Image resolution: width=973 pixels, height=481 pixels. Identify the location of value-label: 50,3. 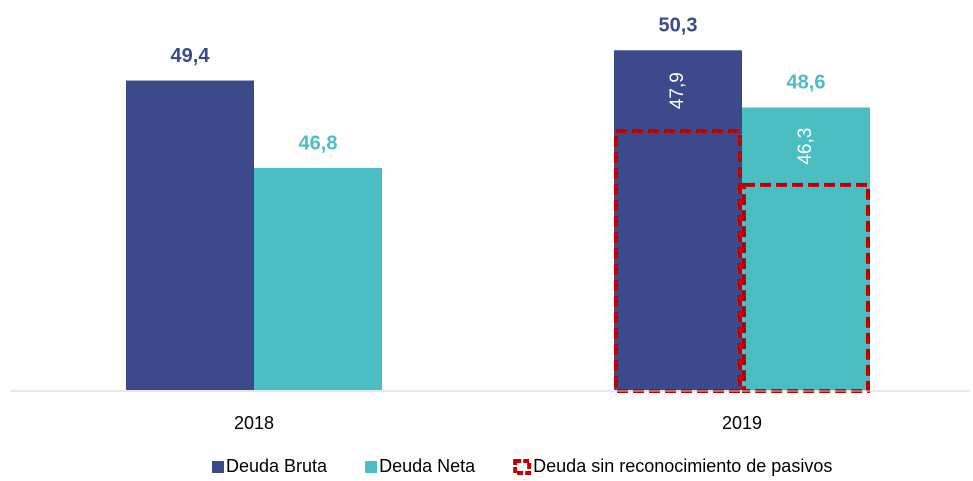
(678, 26).